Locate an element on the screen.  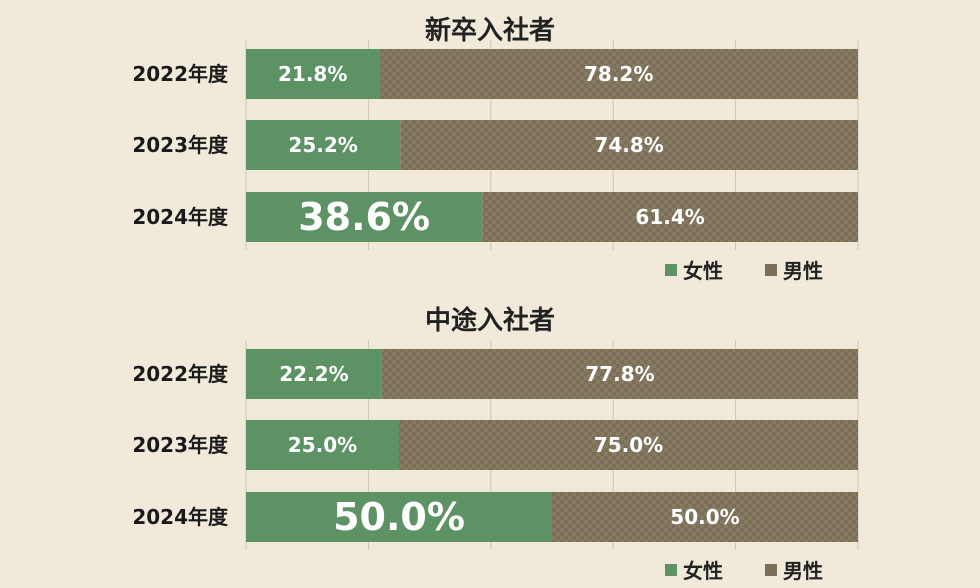
female-value-label: 25.2% is located at coordinates (322, 145).